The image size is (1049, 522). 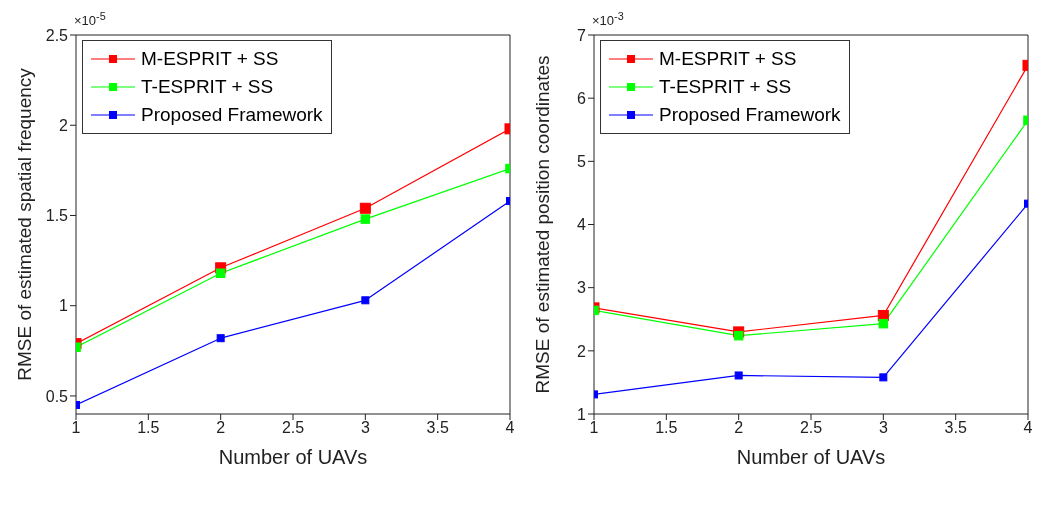 What do you see at coordinates (542, 224) in the screenshot?
I see `y-axis-title: RMSE of estimated position coordinates` at bounding box center [542, 224].